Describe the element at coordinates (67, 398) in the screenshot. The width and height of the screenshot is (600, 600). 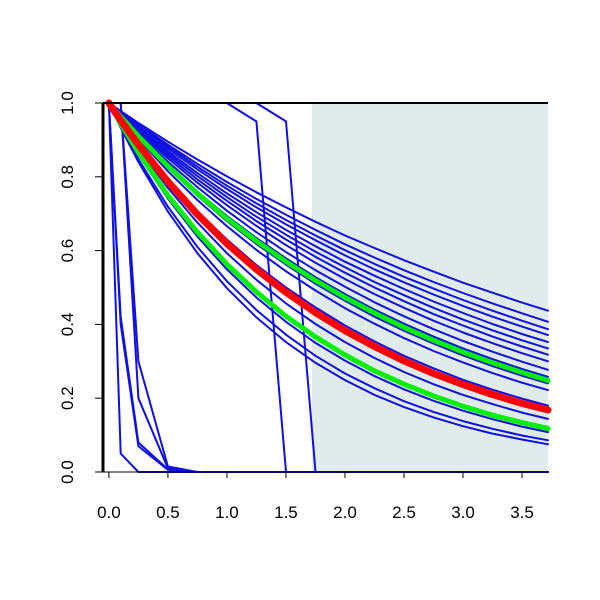
I see `y-tick-label: 0.2` at that location.